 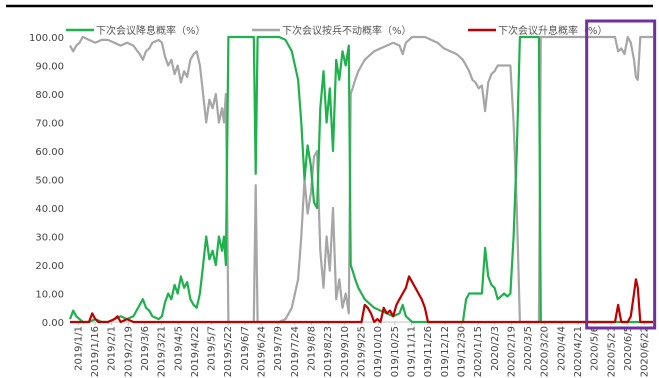 What do you see at coordinates (478, 351) in the screenshot?
I see `x-tick-label: 2020/1/15` at bounding box center [478, 351].